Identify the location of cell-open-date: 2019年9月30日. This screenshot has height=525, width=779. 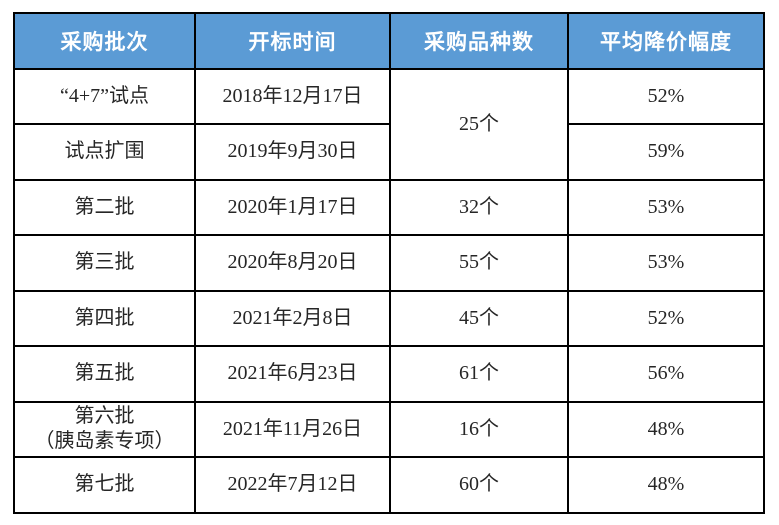
(292, 152).